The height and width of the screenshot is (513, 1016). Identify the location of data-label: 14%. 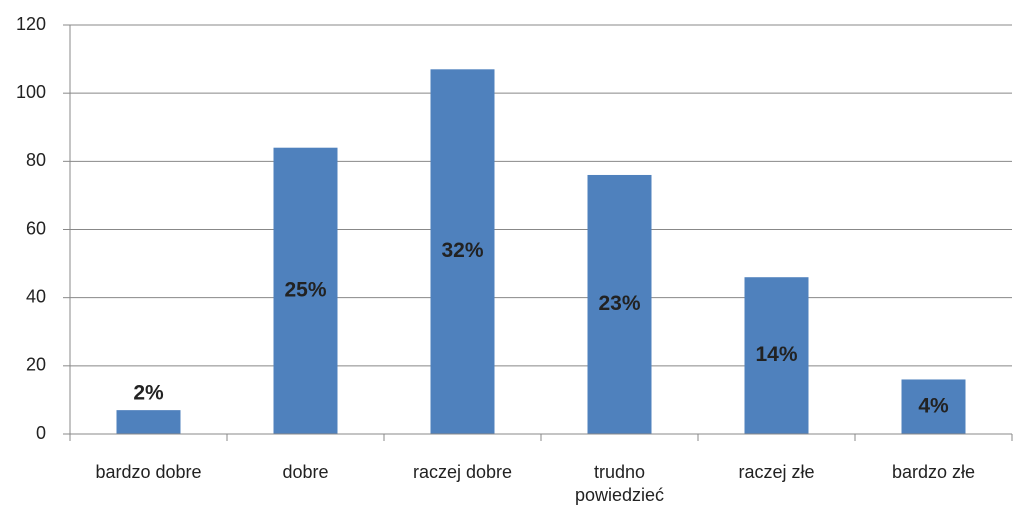
(776, 354).